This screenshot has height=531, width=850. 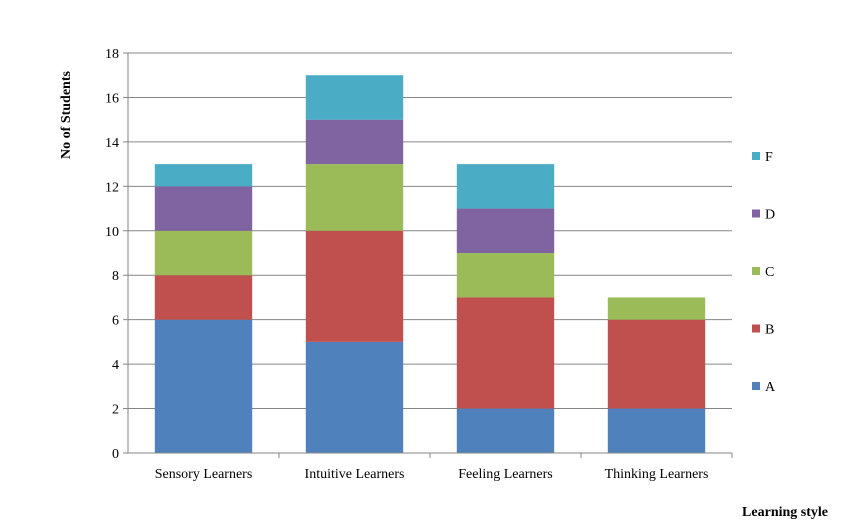 What do you see at coordinates (785, 512) in the screenshot?
I see `x-axis-title: Learning style` at bounding box center [785, 512].